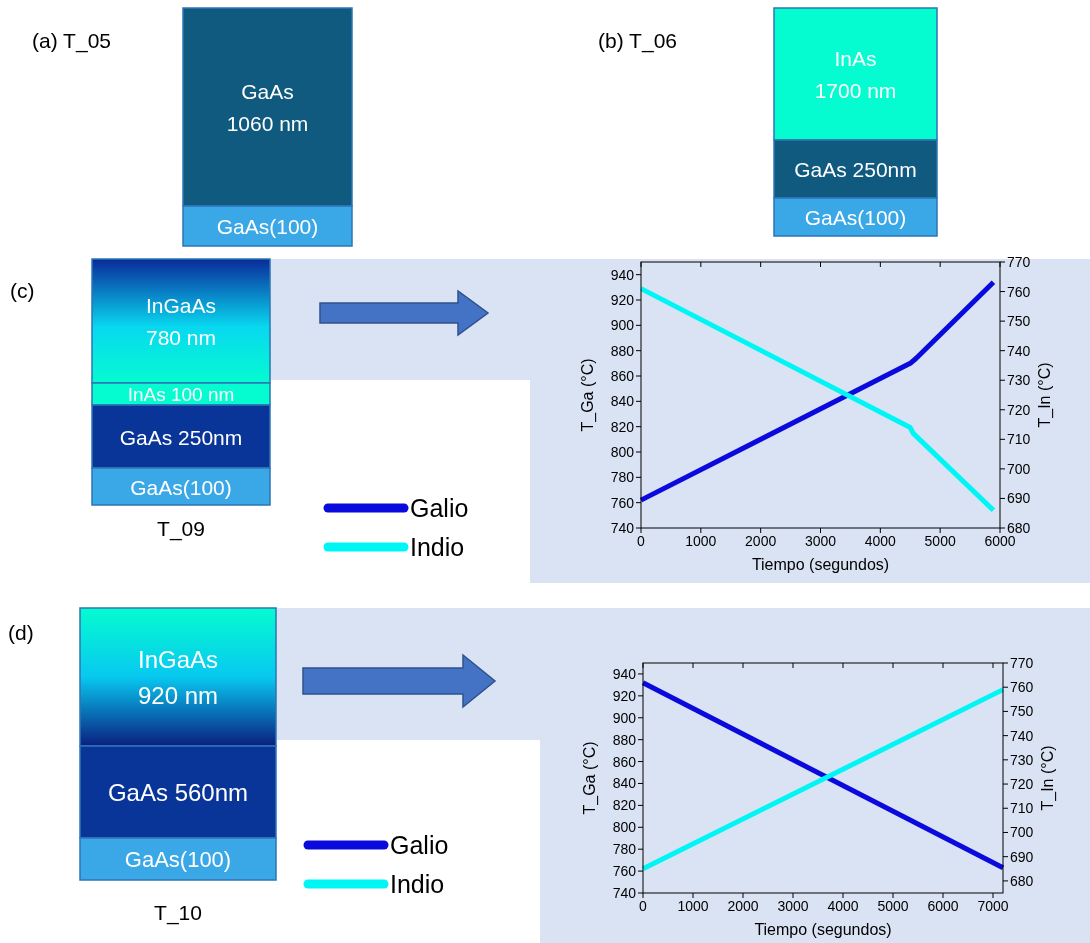 This screenshot has height=943, width=1090. Describe the element at coordinates (267, 107) in the screenshot. I see `text: GaAs 1060 nm` at that location.